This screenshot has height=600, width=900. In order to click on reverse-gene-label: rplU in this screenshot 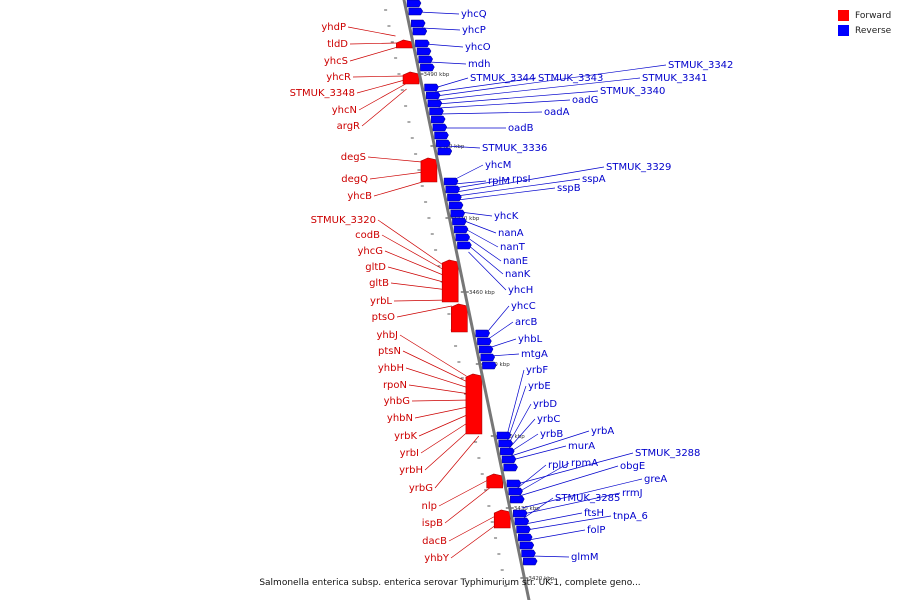, I will do `click(558, 465)`.